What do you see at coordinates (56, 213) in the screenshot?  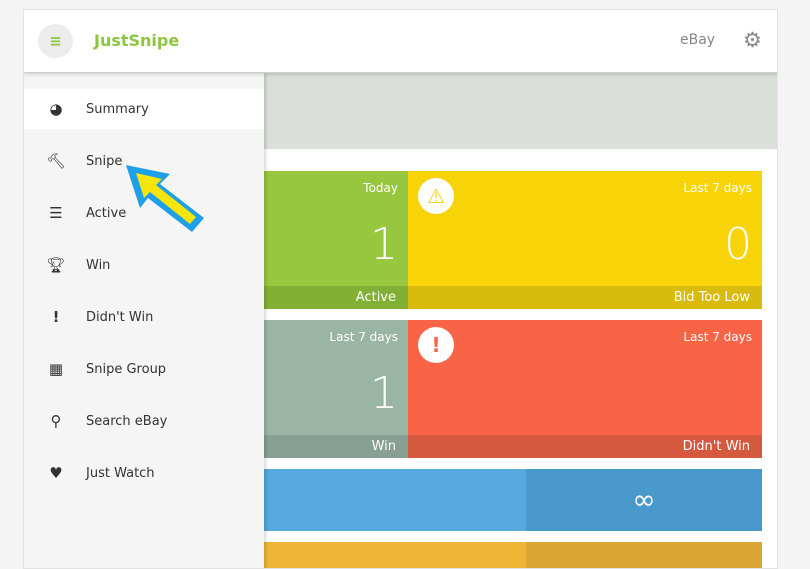 I see `list-icon: ☰` at bounding box center [56, 213].